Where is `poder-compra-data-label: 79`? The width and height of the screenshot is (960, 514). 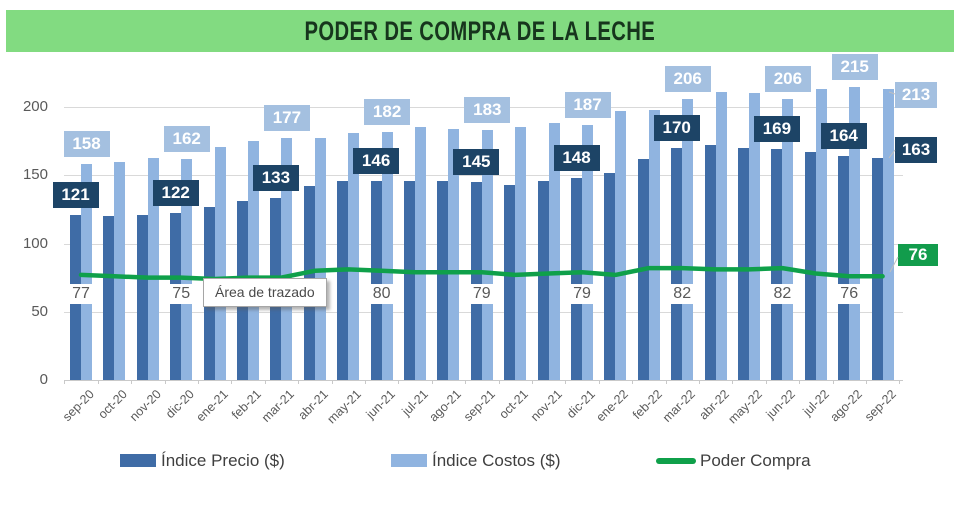
poder-compra-data-label: 79 is located at coordinates (582, 294).